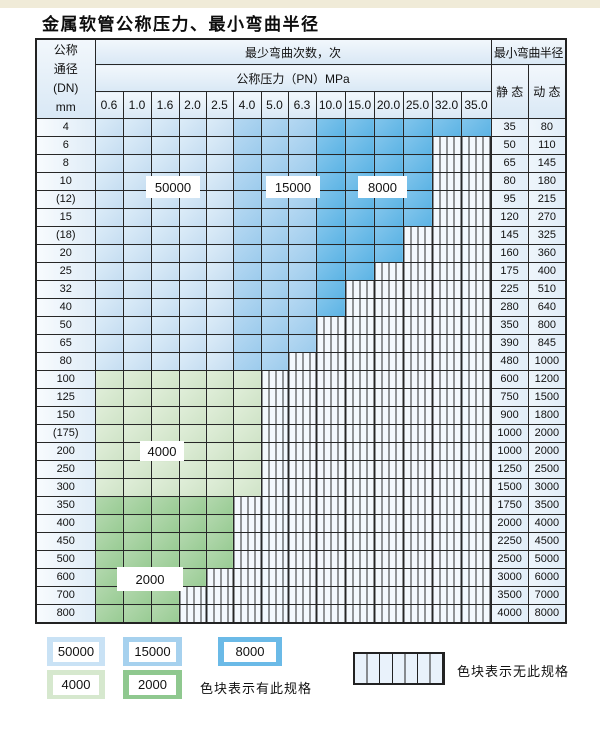 This screenshot has height=743, width=600. What do you see at coordinates (476, 105) in the screenshot?
I see `pressure-tick: 35.0` at bounding box center [476, 105].